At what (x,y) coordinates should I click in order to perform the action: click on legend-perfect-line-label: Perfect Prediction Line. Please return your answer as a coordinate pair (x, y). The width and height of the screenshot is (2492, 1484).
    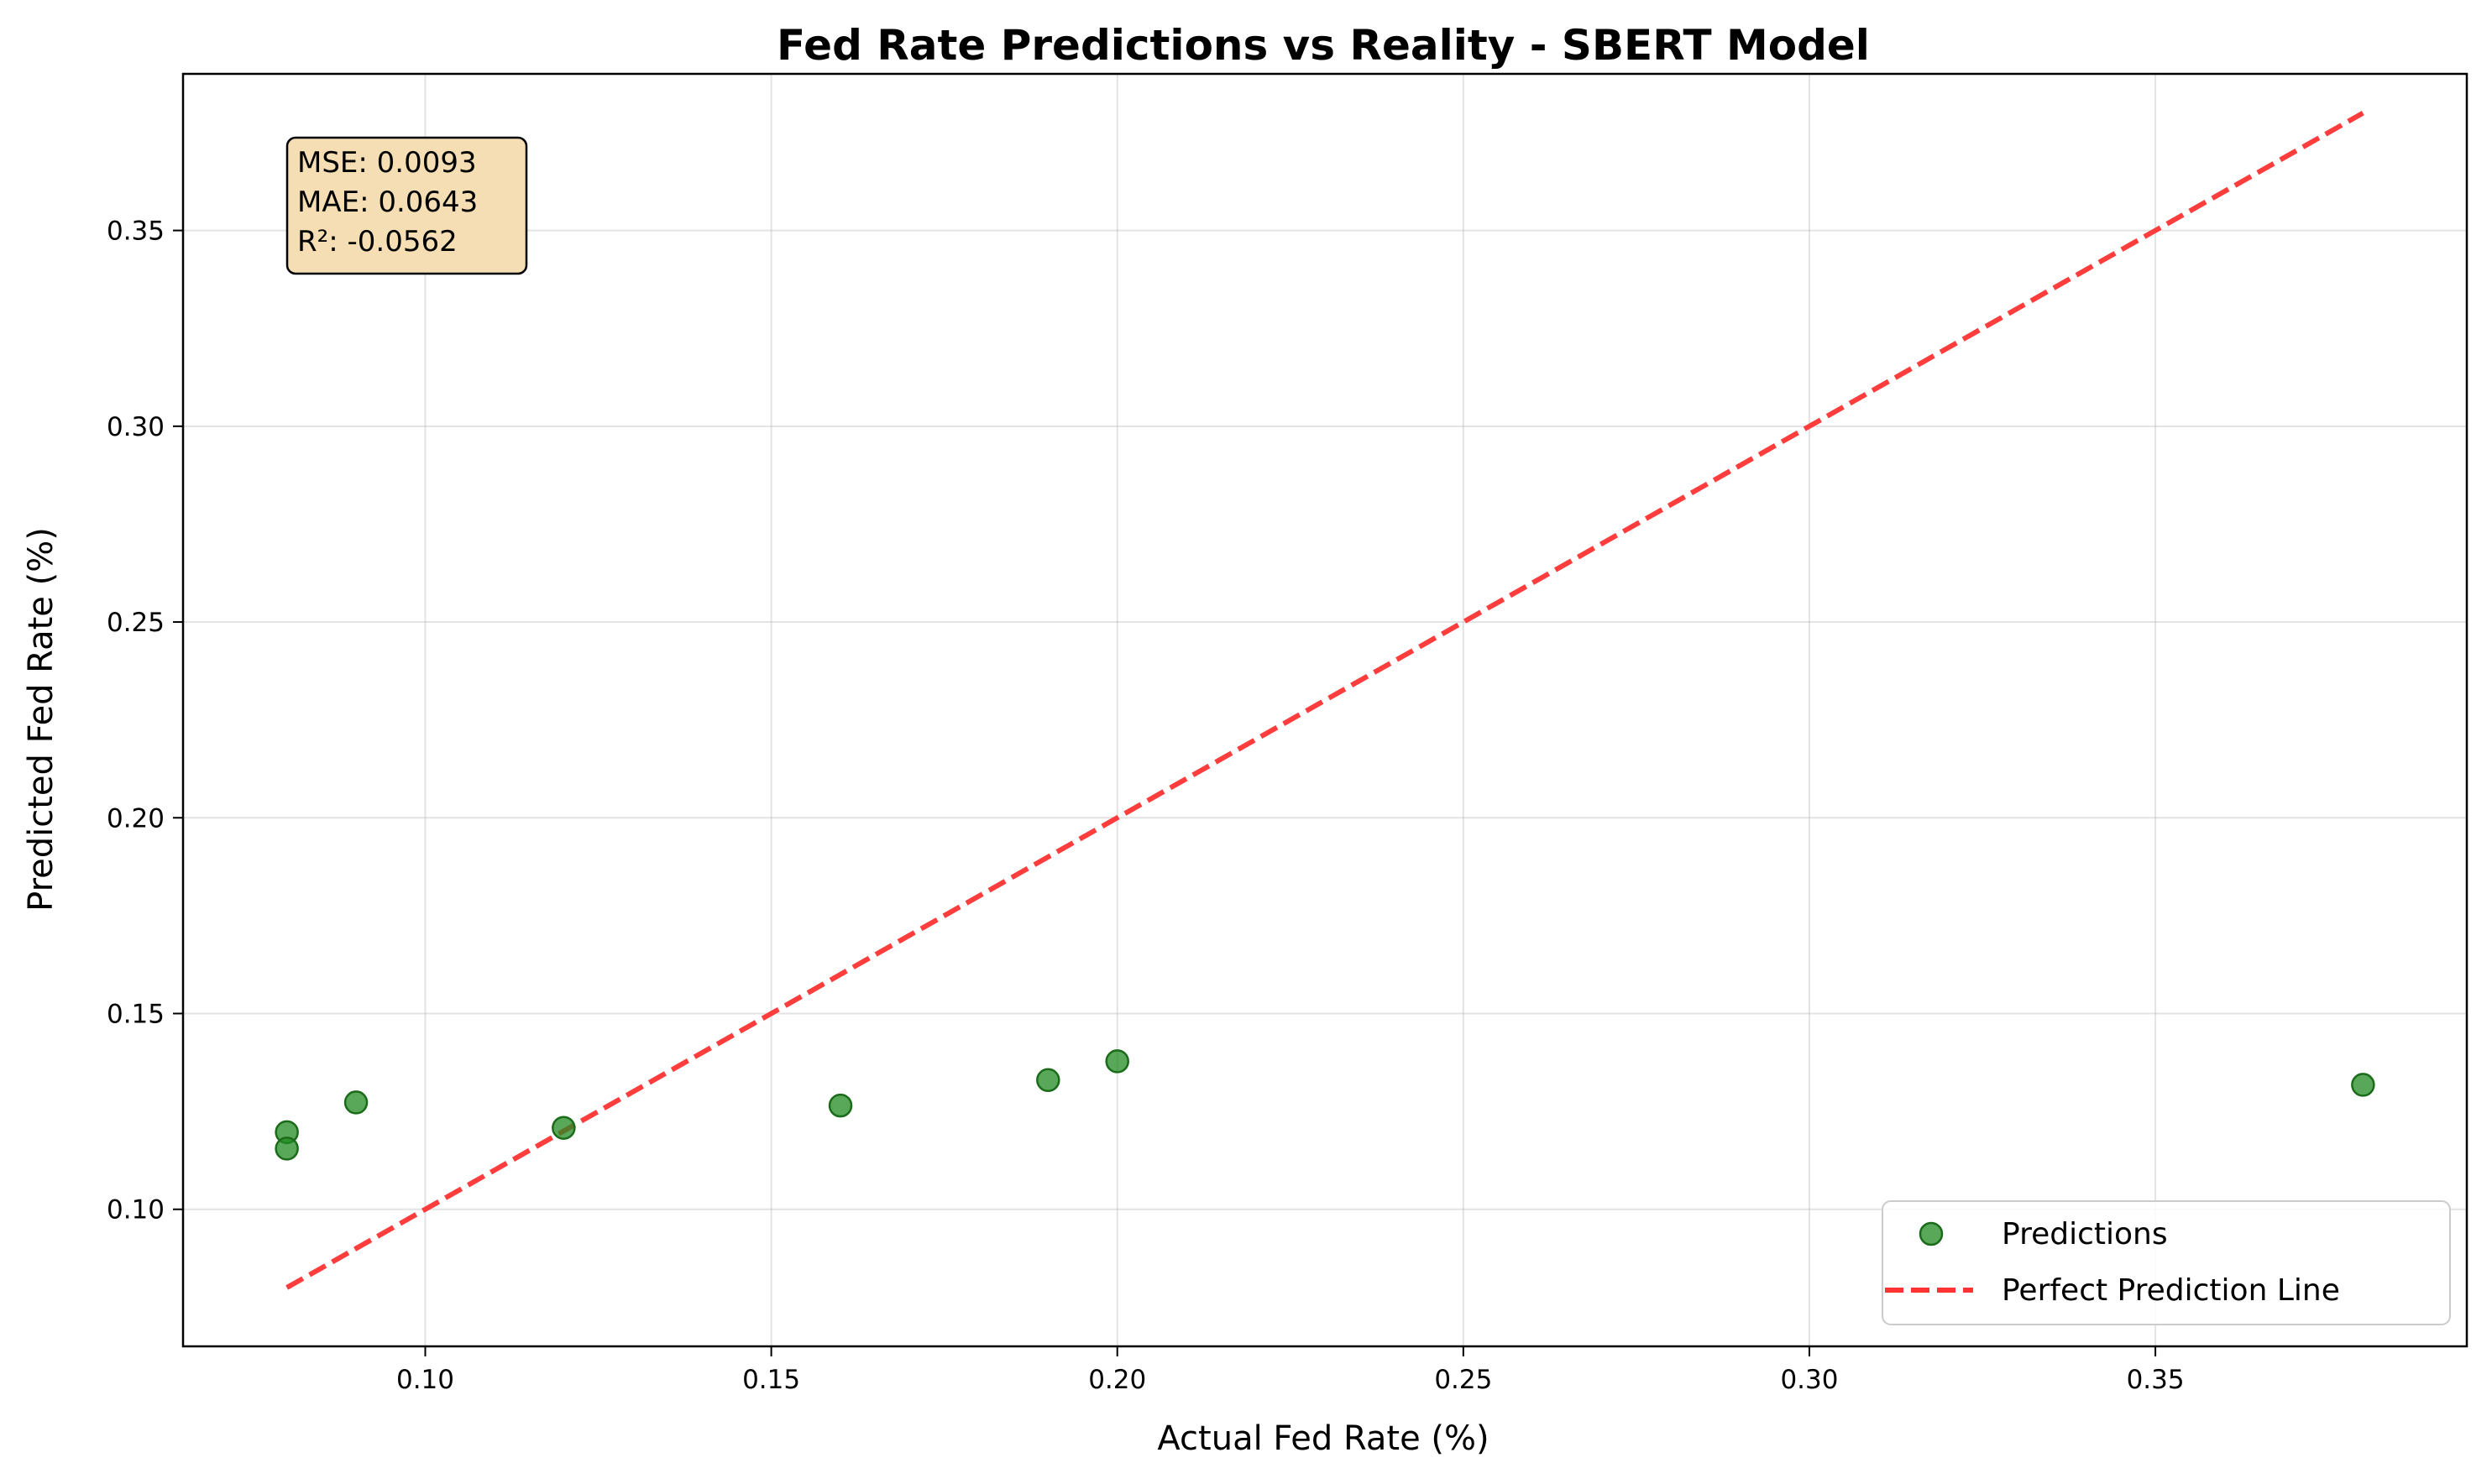
    Looking at the image, I should click on (2171, 1290).